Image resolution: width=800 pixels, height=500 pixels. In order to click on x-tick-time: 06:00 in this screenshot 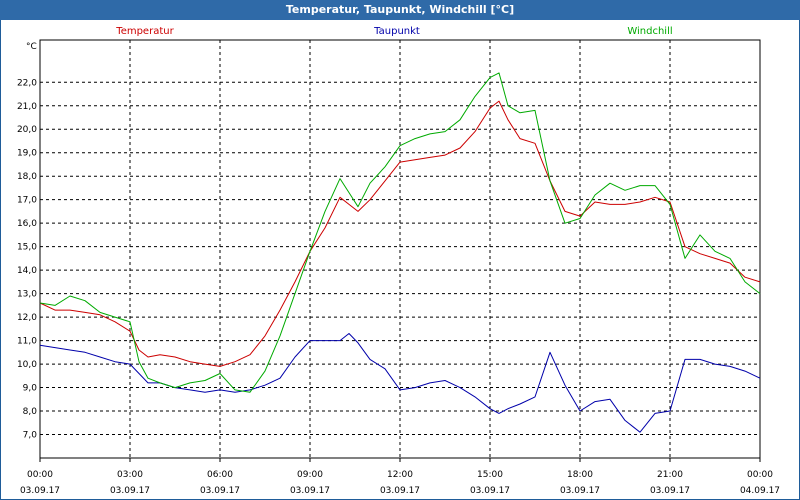, I will do `click(220, 475)`.